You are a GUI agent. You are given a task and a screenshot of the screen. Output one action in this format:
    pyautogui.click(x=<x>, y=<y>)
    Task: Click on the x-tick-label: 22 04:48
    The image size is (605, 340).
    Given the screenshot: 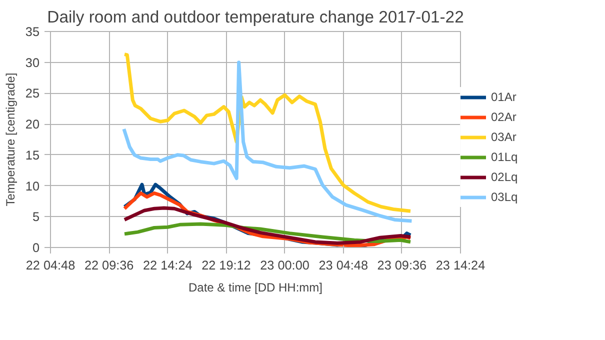 What is the action you would take?
    pyautogui.click(x=51, y=265)
    